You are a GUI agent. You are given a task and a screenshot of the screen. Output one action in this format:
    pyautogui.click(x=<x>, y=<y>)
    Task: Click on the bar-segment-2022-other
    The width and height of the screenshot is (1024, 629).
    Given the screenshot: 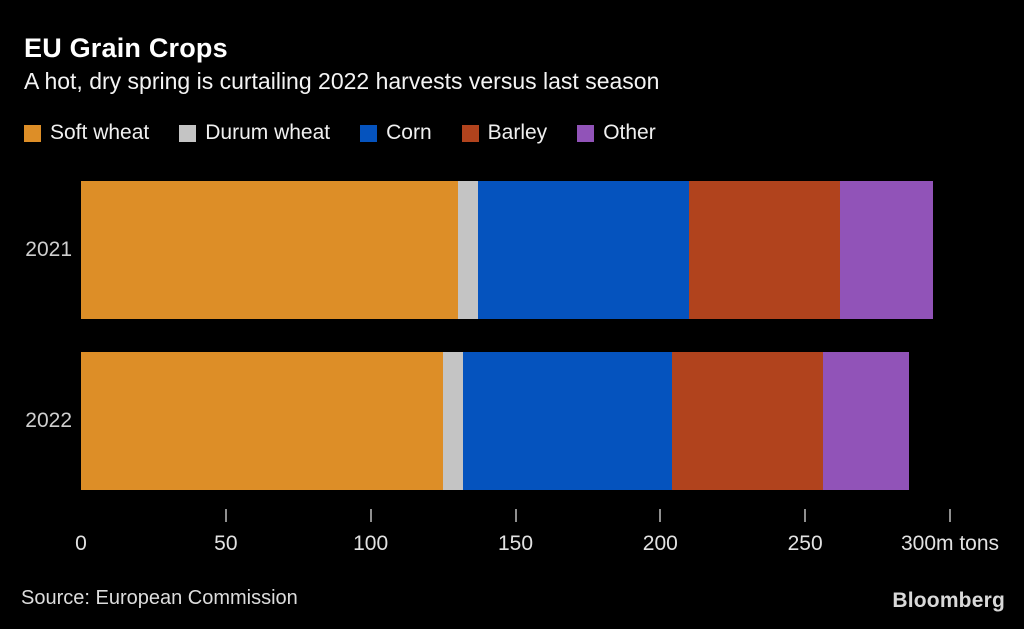 What is the action you would take?
    pyautogui.click(x=866, y=421)
    